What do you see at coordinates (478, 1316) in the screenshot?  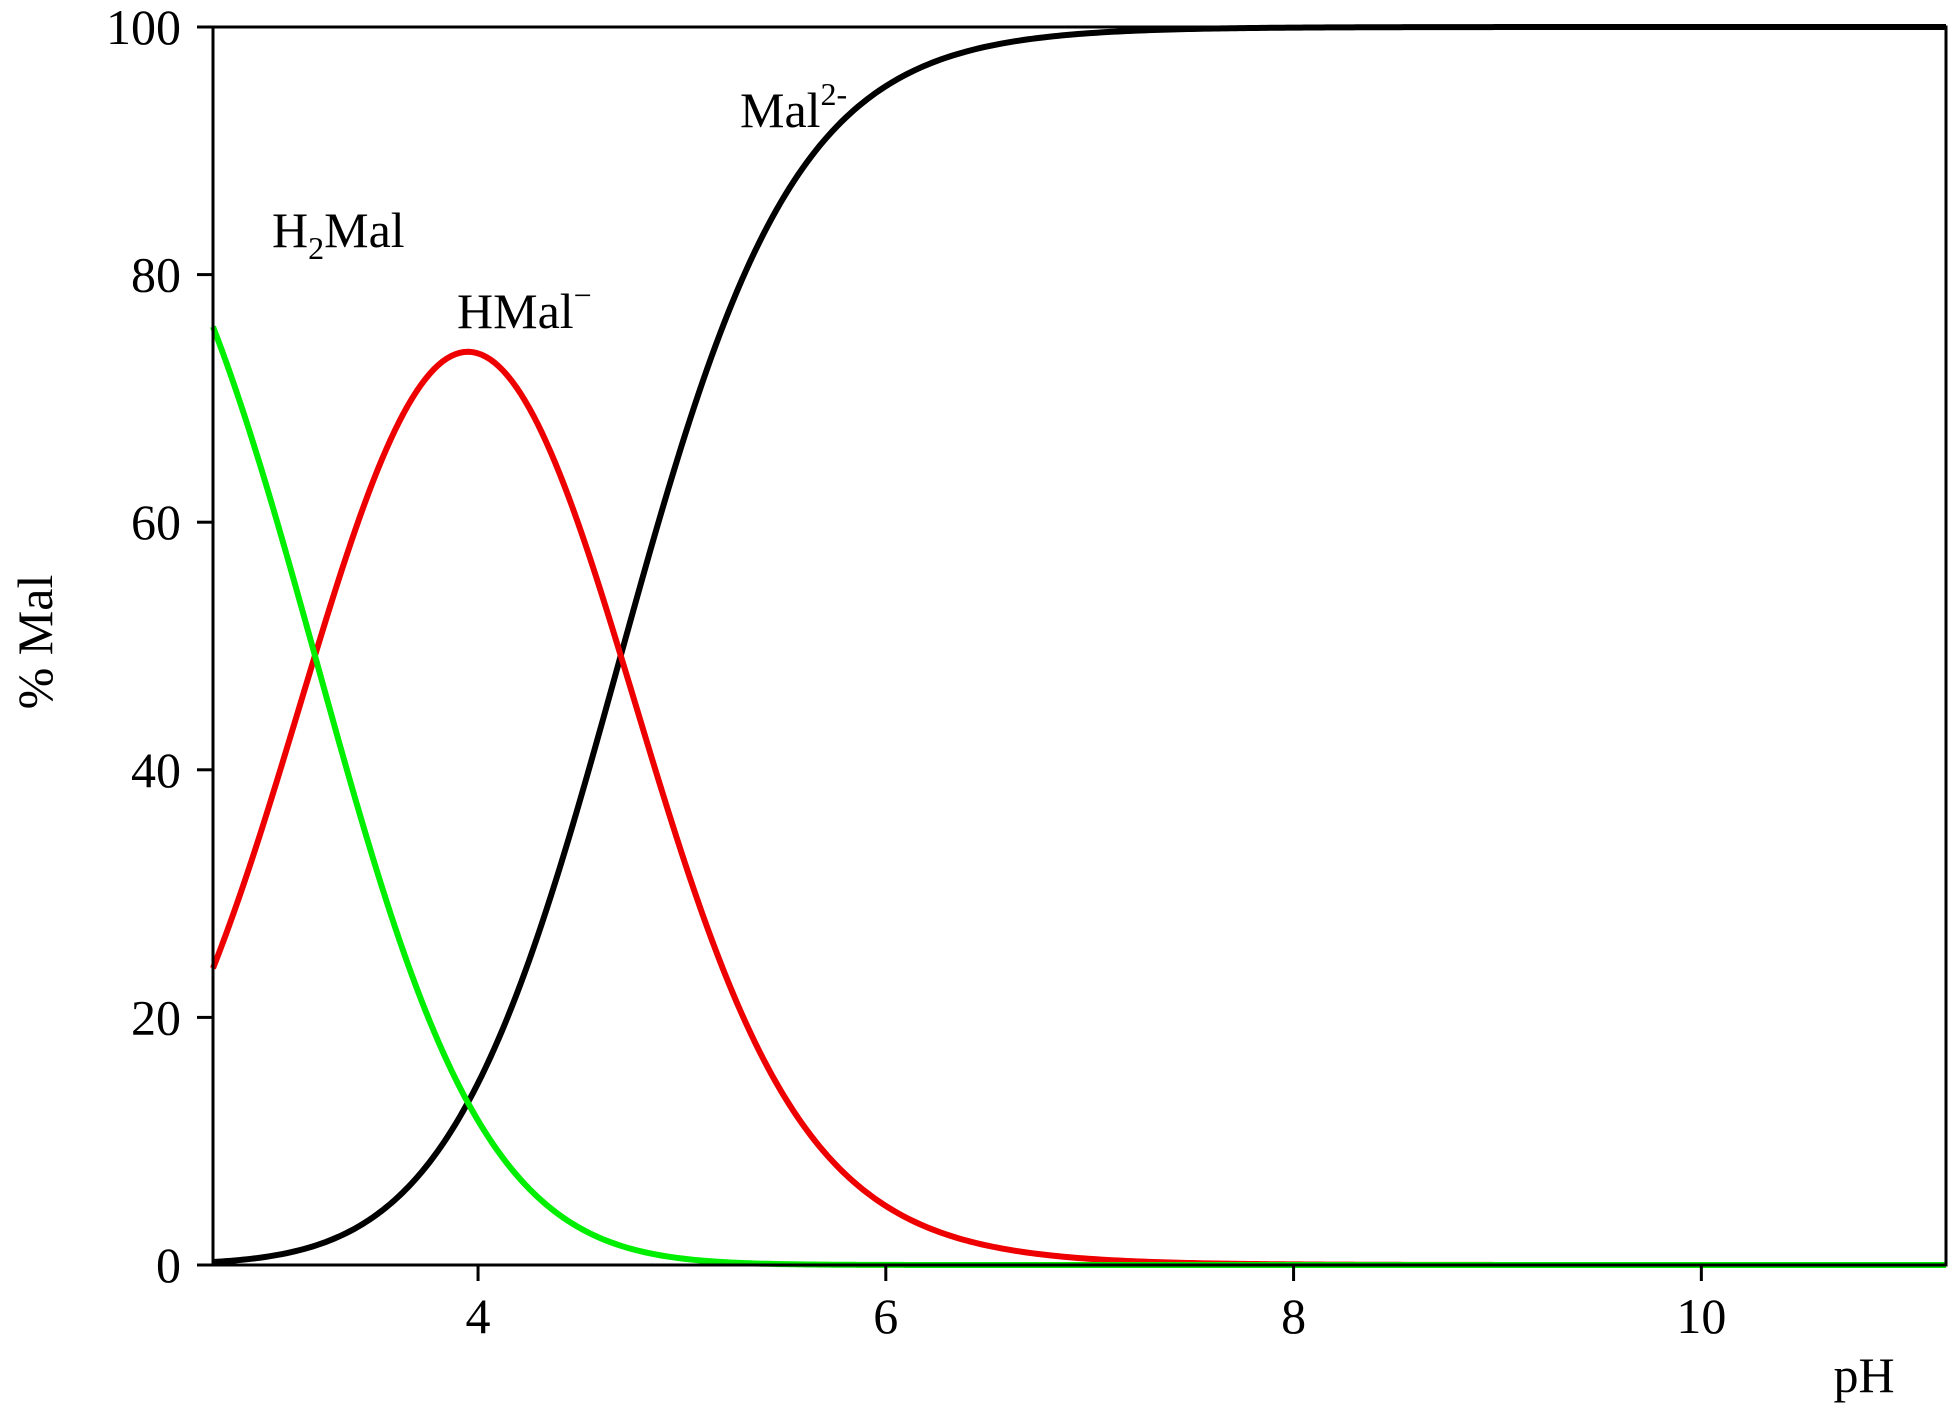 I see `x-tick-label: 4` at bounding box center [478, 1316].